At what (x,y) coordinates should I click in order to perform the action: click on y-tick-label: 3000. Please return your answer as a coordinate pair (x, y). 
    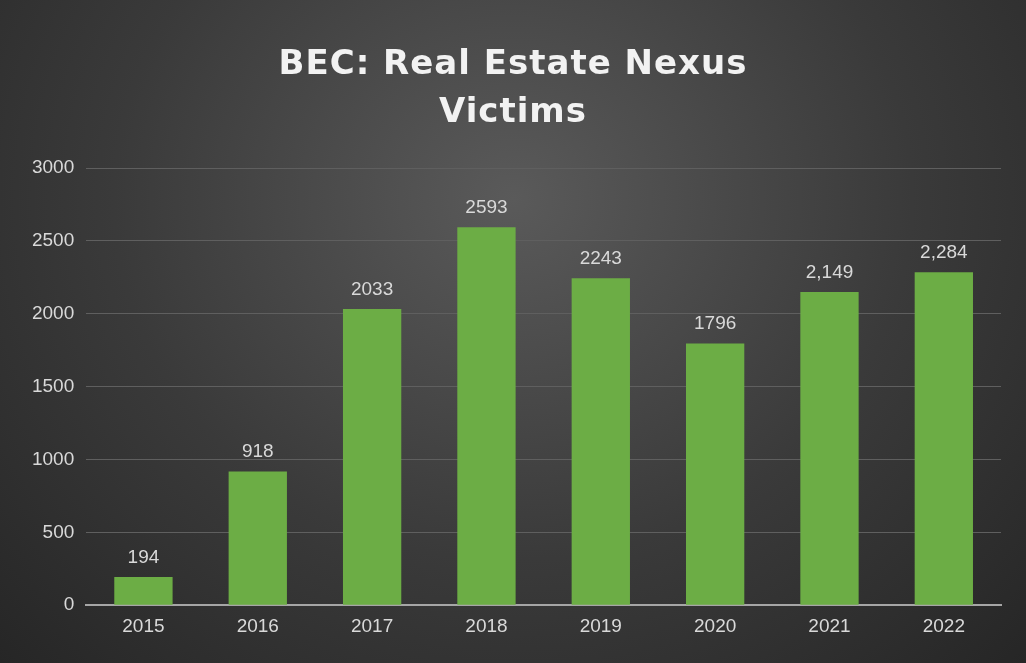
    Looking at the image, I should click on (53, 167).